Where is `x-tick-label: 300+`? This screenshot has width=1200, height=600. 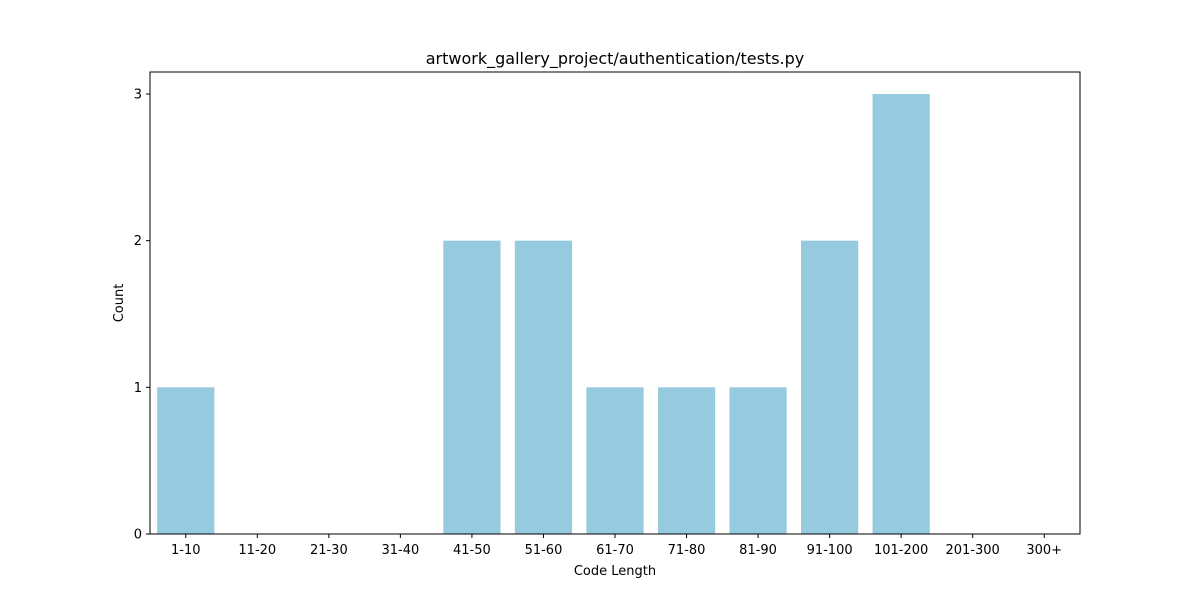 x-tick-label: 300+ is located at coordinates (1044, 550).